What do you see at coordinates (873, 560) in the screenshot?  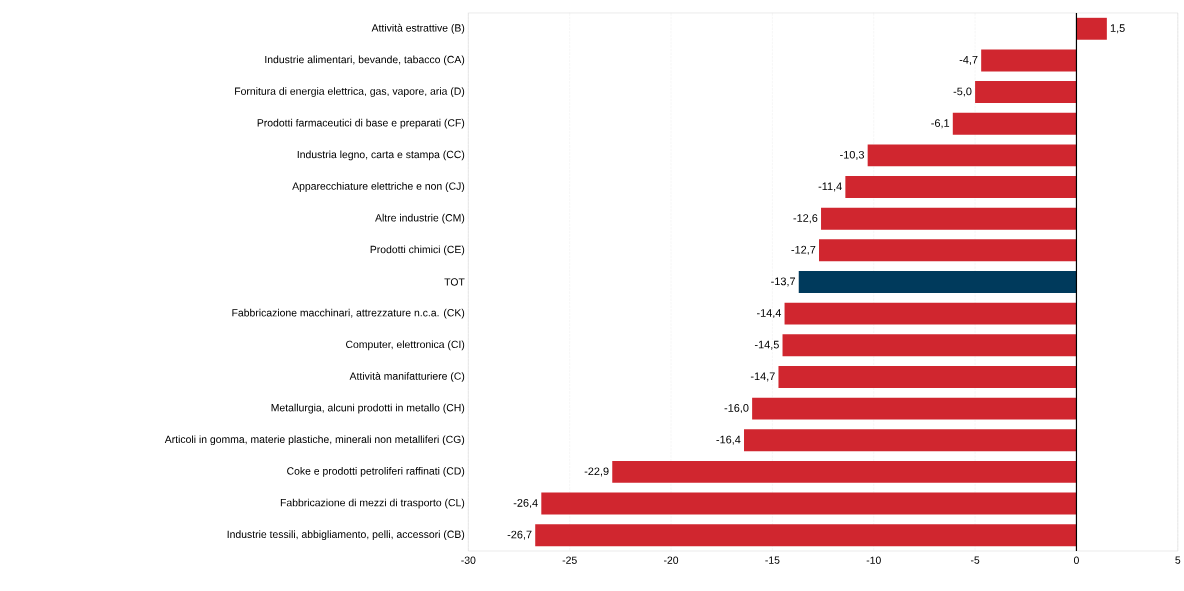 I see `x-tick-label: -10` at bounding box center [873, 560].